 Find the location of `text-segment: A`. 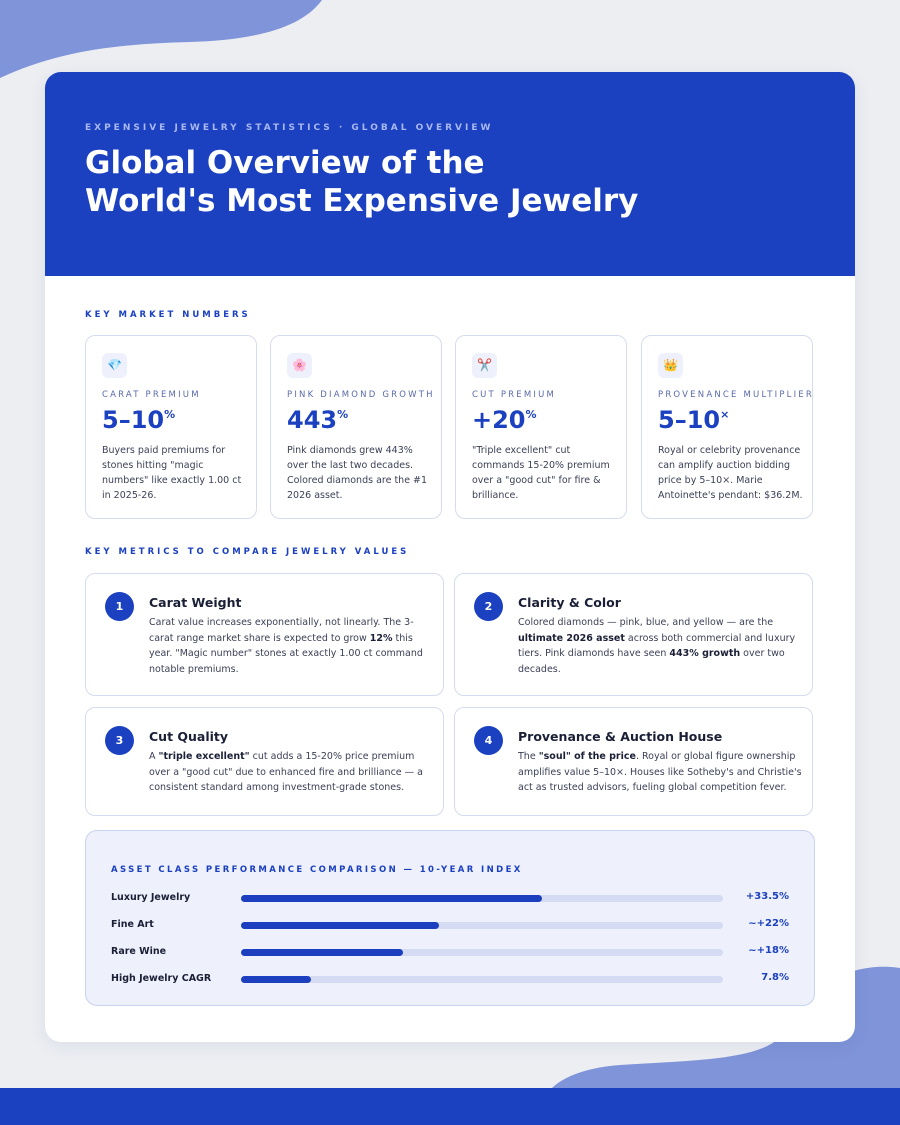

text-segment: A is located at coordinates (154, 756).